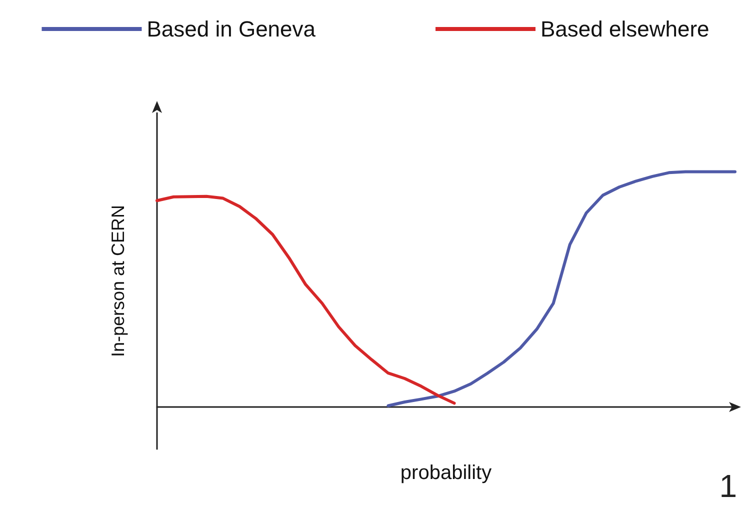 The height and width of the screenshot is (512, 751). What do you see at coordinates (446, 473) in the screenshot?
I see `x-axis-title: probability` at bounding box center [446, 473].